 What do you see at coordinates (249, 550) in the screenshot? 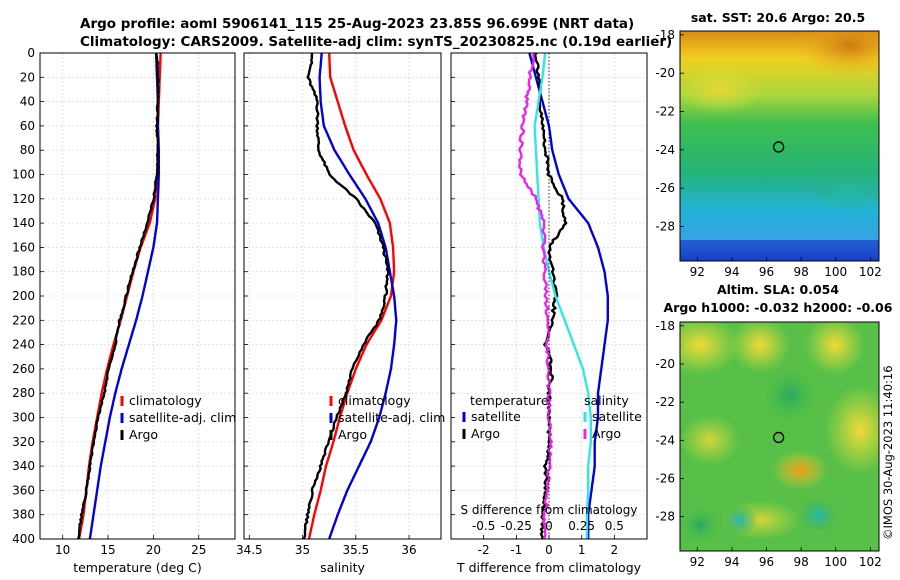
I see `x-tick-label: 34.5` at bounding box center [249, 550].